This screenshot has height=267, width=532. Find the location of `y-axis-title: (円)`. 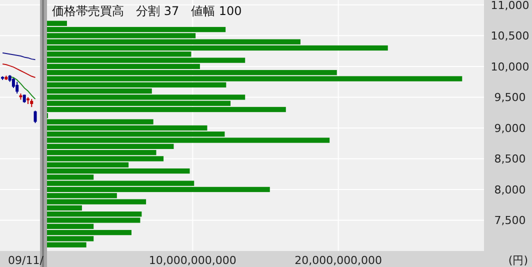

y-axis-title: (円) is located at coordinates (518, 260).